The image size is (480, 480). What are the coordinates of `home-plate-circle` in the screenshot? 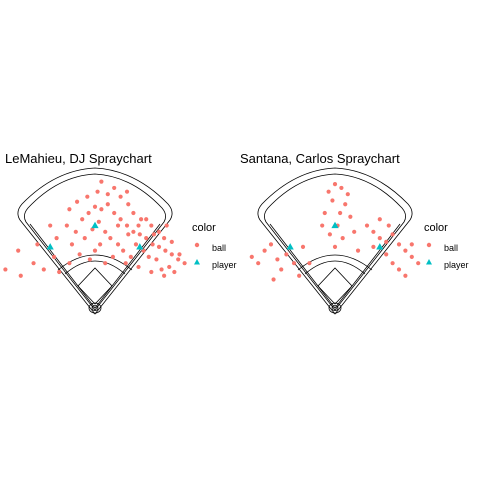 It's located at (95, 308).